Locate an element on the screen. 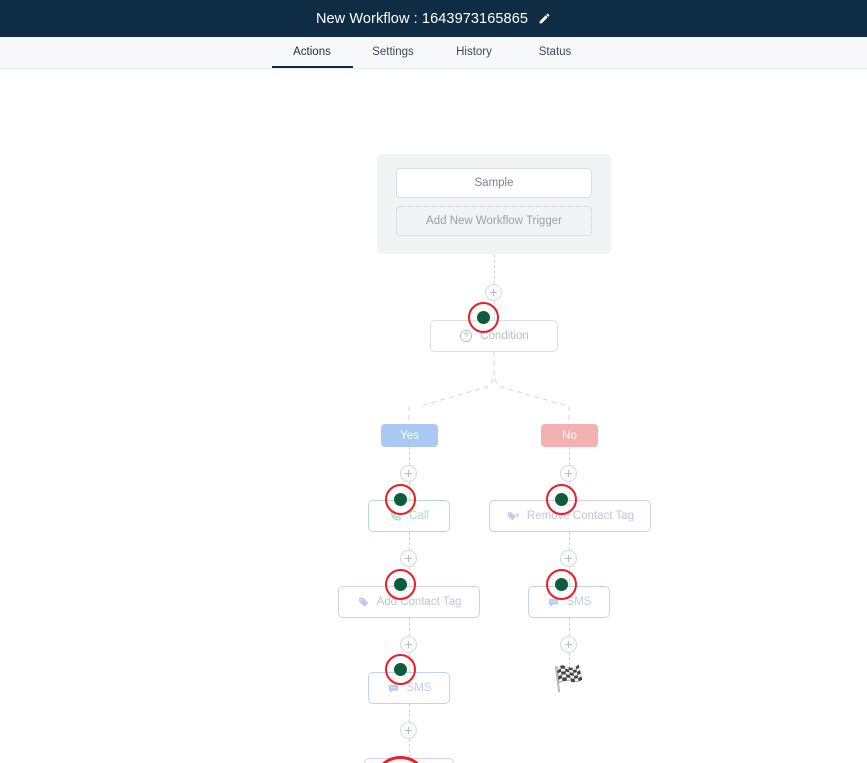 The height and width of the screenshot is (763, 867). connector-plus3-endflag is located at coordinates (569, 661).